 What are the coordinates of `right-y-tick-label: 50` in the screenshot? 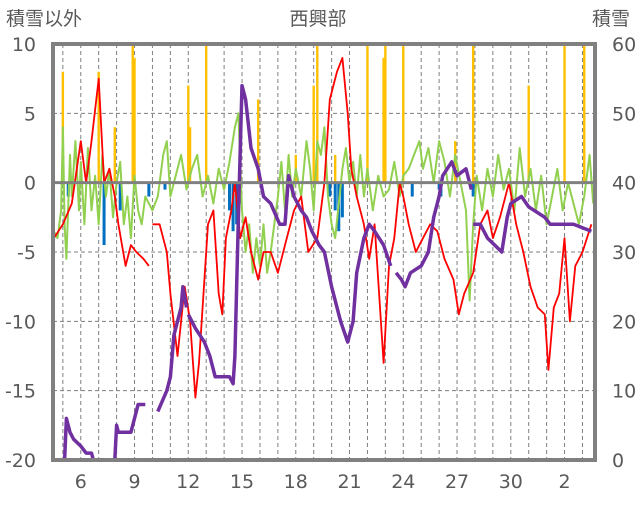 It's located at (624, 114).